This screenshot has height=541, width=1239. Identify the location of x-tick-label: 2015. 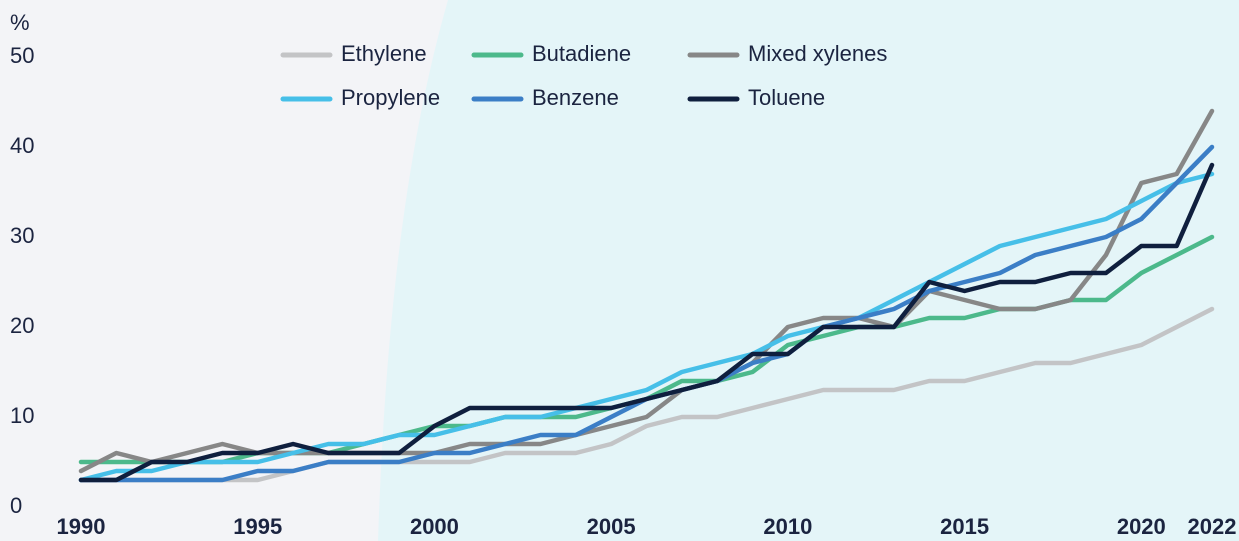
(964, 526).